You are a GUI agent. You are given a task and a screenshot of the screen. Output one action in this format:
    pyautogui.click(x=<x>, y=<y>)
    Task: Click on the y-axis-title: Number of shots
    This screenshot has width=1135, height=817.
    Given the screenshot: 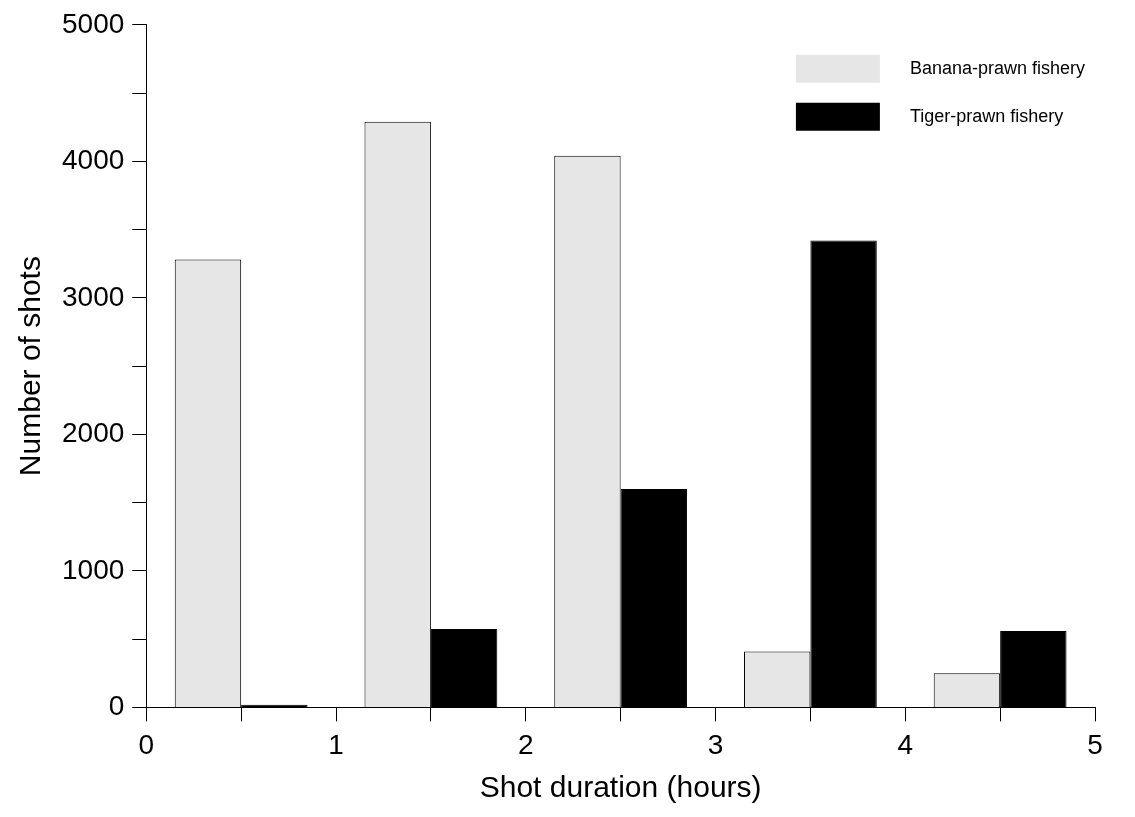 What is the action you would take?
    pyautogui.click(x=30, y=366)
    